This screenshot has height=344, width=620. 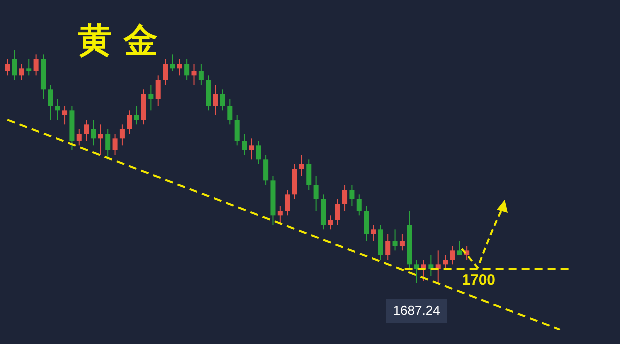 What do you see at coordinates (416, 310) in the screenshot?
I see `annotation: 1687.24` at bounding box center [416, 310].